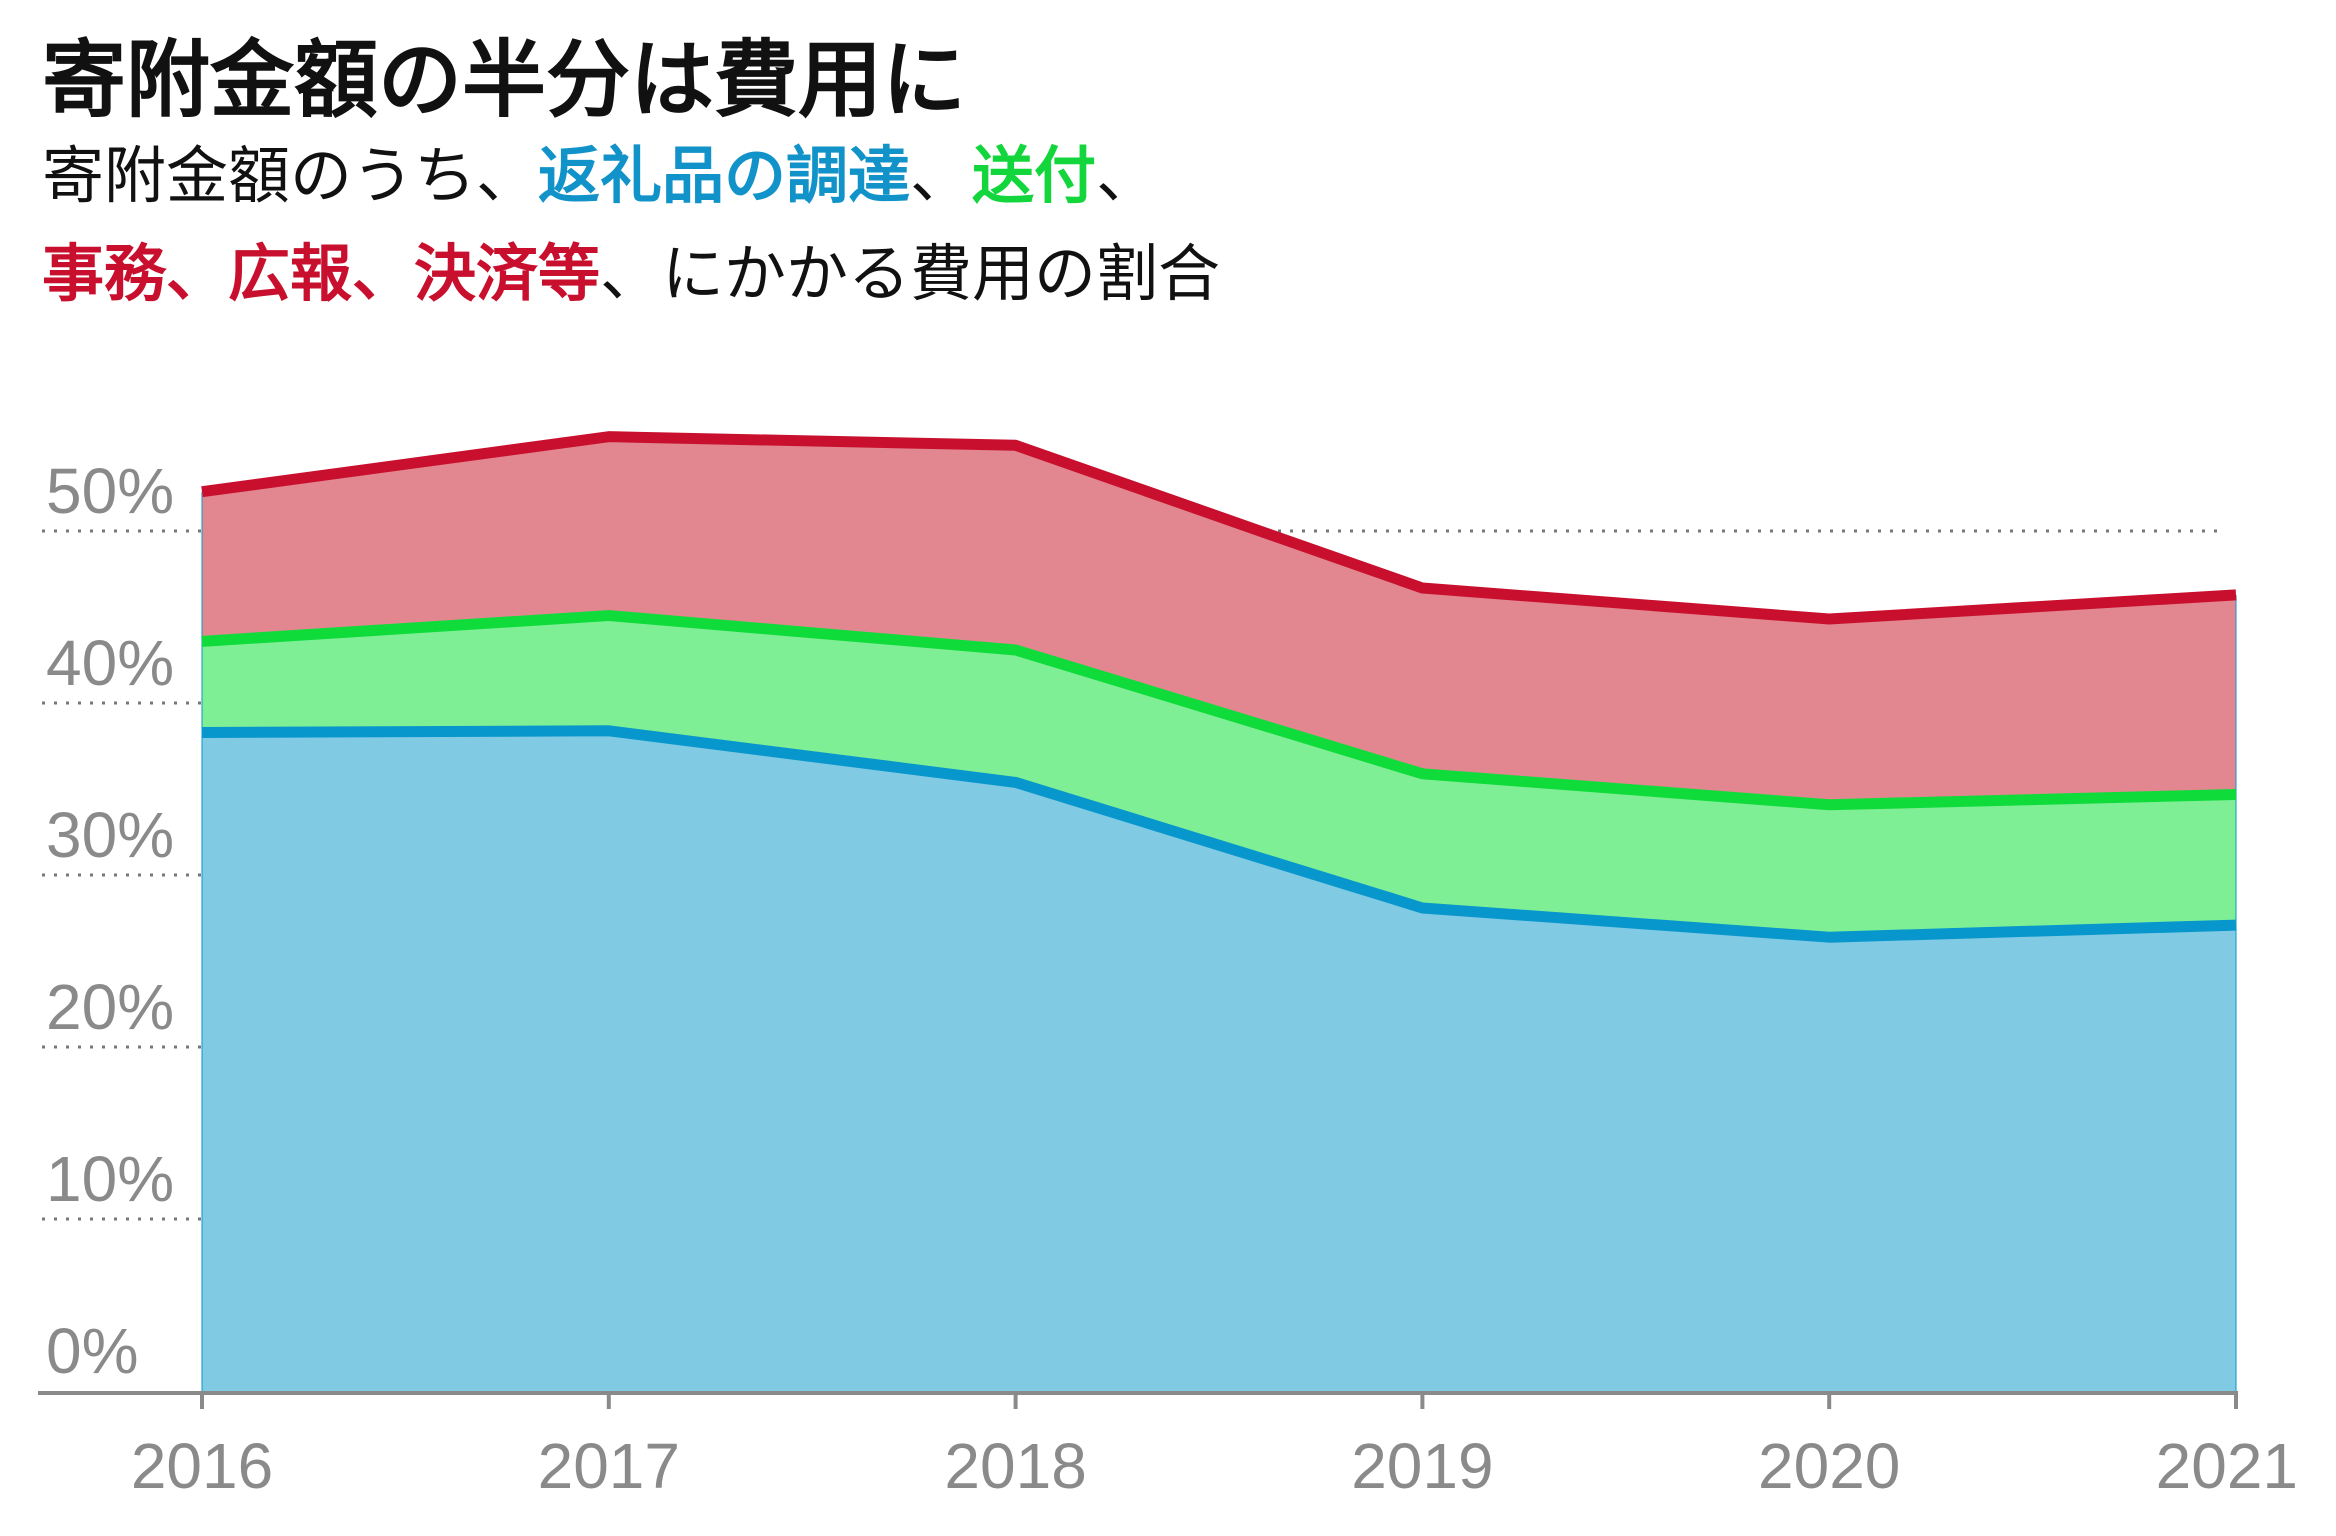 Image resolution: width=2336 pixels, height=1536 pixels. I want to click on y-tick-label: 0%, so click(92, 1351).